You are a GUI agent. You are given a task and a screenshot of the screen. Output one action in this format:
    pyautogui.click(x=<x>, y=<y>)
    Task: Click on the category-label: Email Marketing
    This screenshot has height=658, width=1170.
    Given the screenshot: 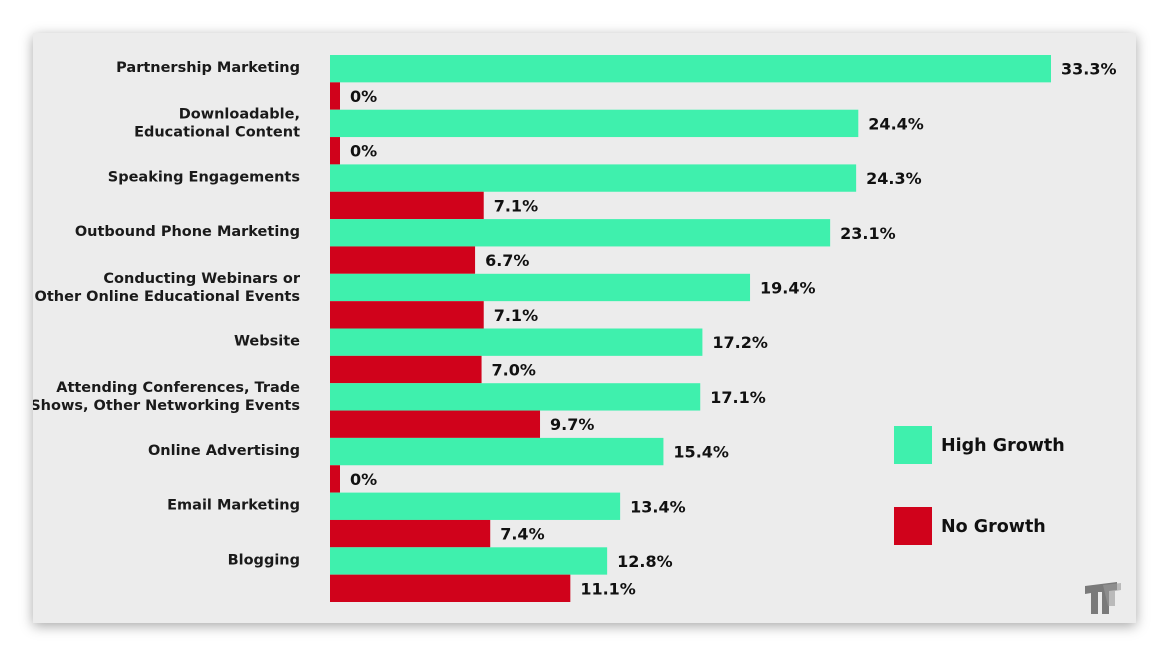 What is the action you would take?
    pyautogui.click(x=233, y=506)
    